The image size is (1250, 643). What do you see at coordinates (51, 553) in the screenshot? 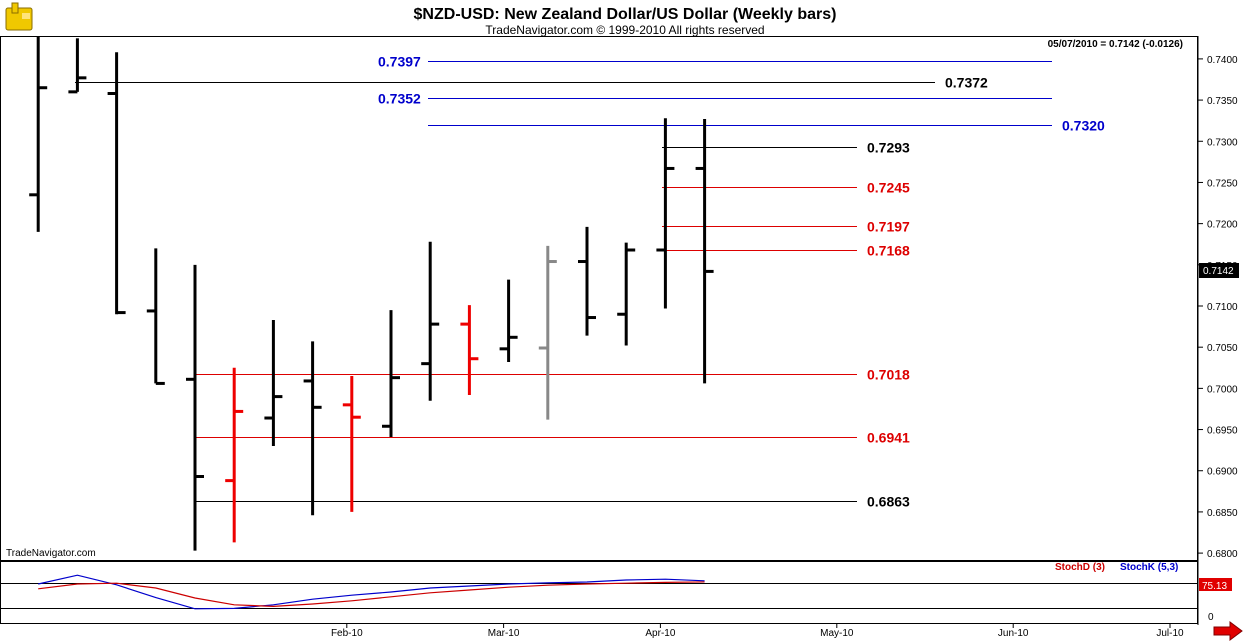
I see `watermark-text: TradeNavigator.com` at bounding box center [51, 553].